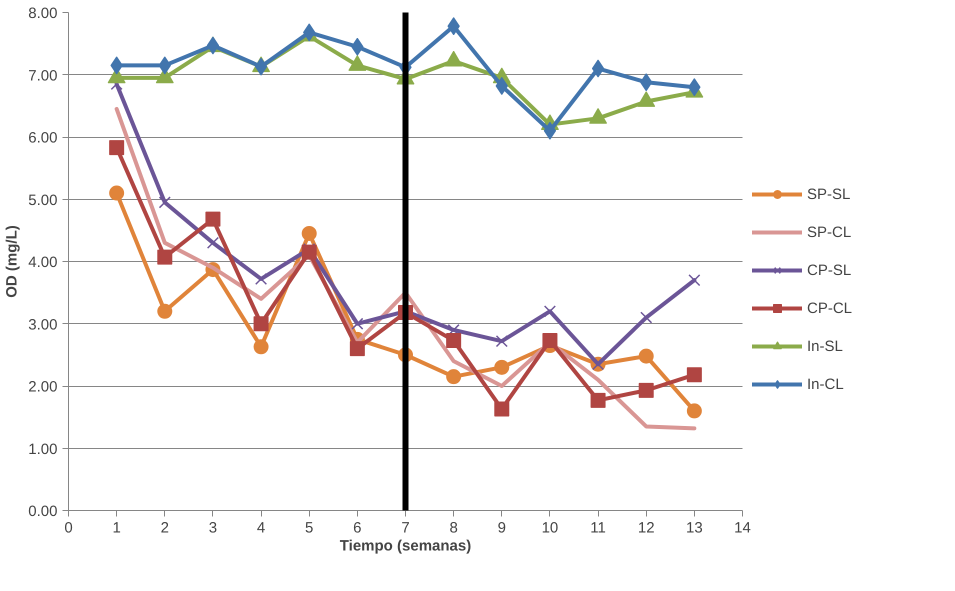  Describe the element at coordinates (213, 528) in the screenshot. I see `x-tick-label: 3` at that location.